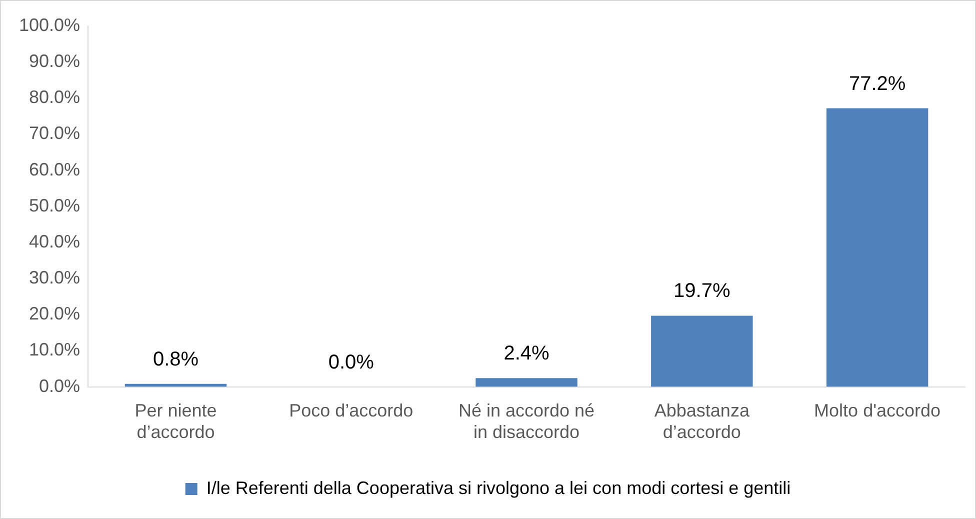 This screenshot has width=976, height=519. What do you see at coordinates (351, 410) in the screenshot?
I see `x-tick-label: Poco d’accordo` at bounding box center [351, 410].